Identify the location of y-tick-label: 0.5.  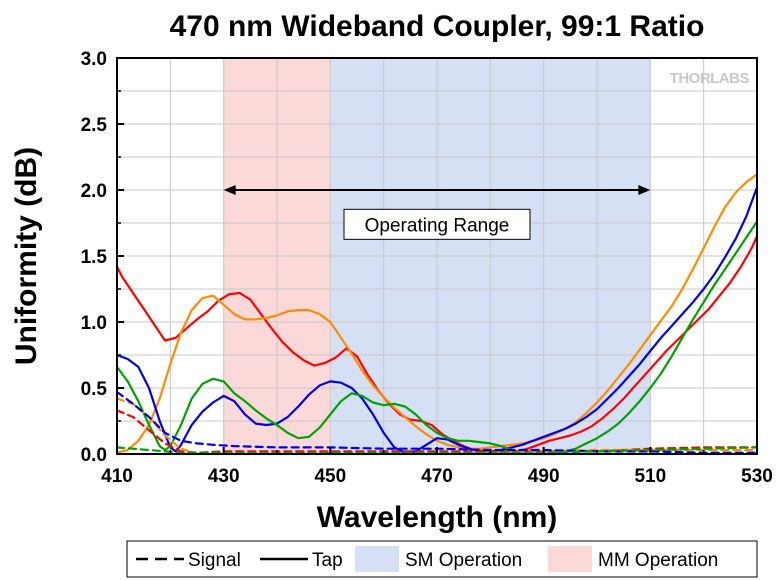
(94, 389).